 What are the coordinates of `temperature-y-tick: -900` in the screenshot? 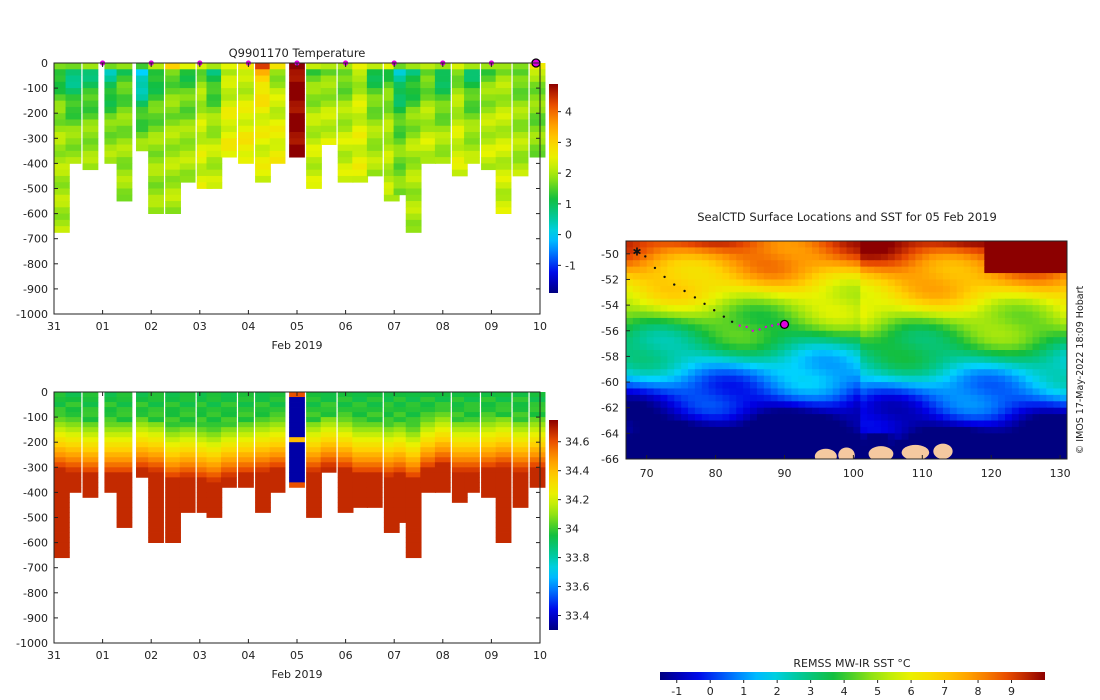 It's located at (35, 289).